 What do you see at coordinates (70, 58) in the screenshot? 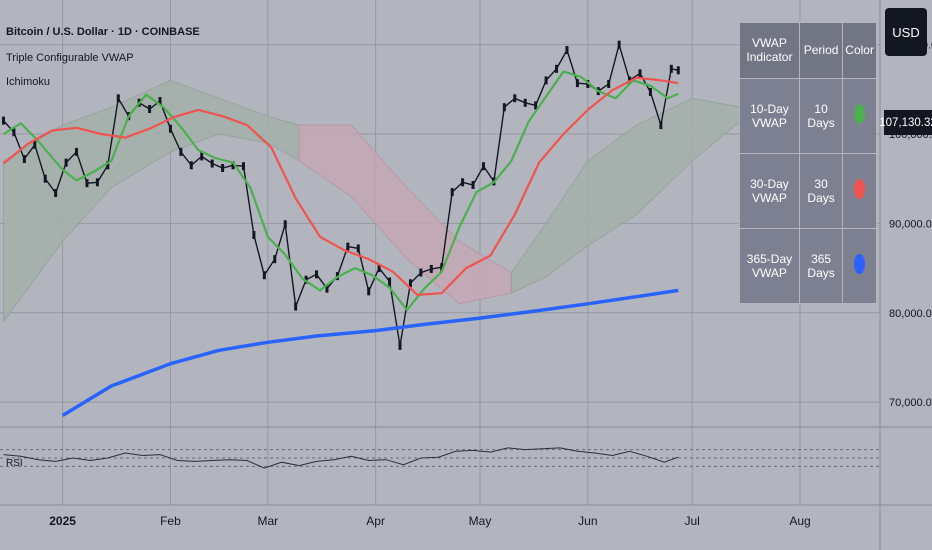
I see `indicator-vwap-label: Triple Configurable VWAP` at bounding box center [70, 58].